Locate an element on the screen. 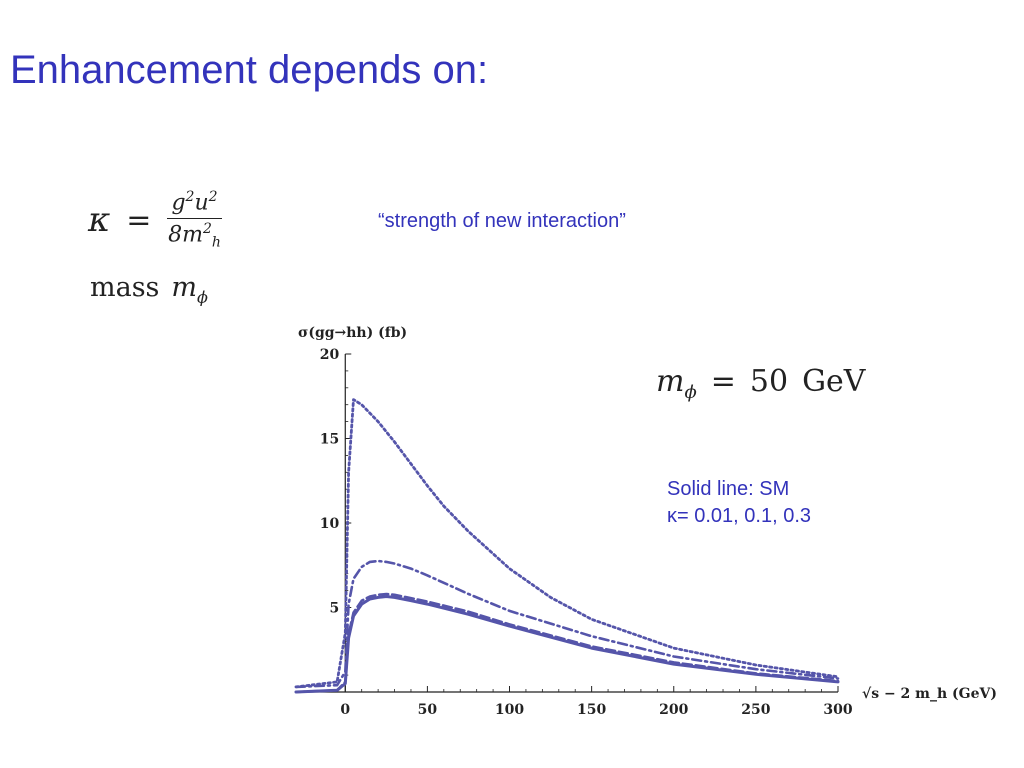  x-axis-label: √s − 2 m_h (GeV) is located at coordinates (929, 694).